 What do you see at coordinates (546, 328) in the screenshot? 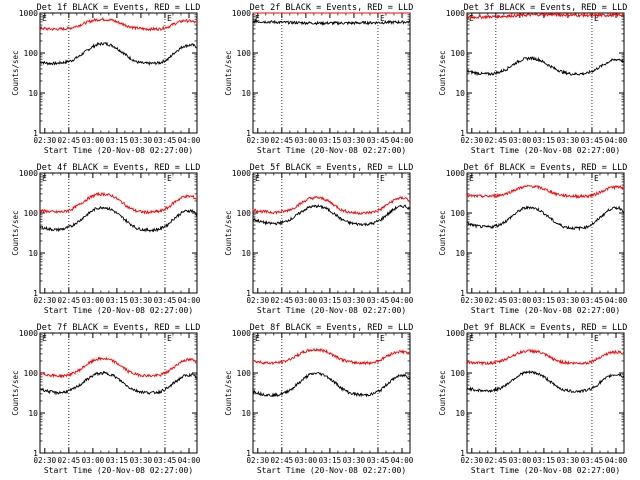
I see `panel-title: Det 9f BLACK = Events, RED = LLD` at bounding box center [546, 328].